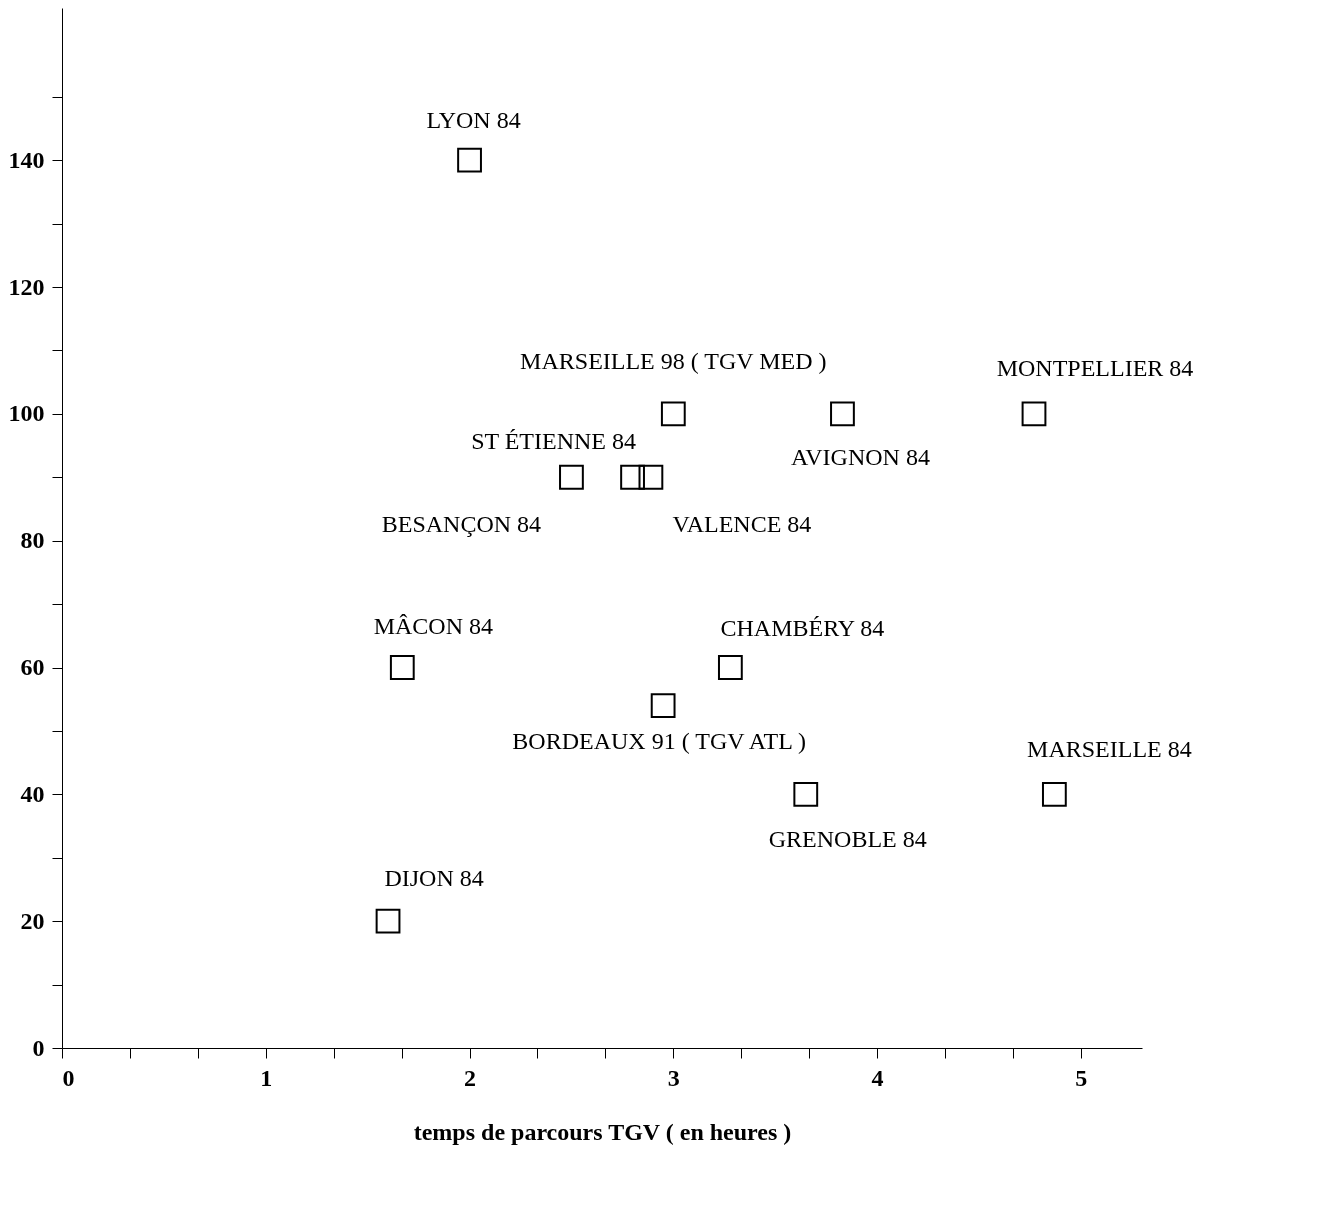 Image resolution: width=1320 pixels, height=1230 pixels. Describe the element at coordinates (602, 1131) in the screenshot. I see `x-axis-title: temps de parcours TGV ( en heures )` at that location.